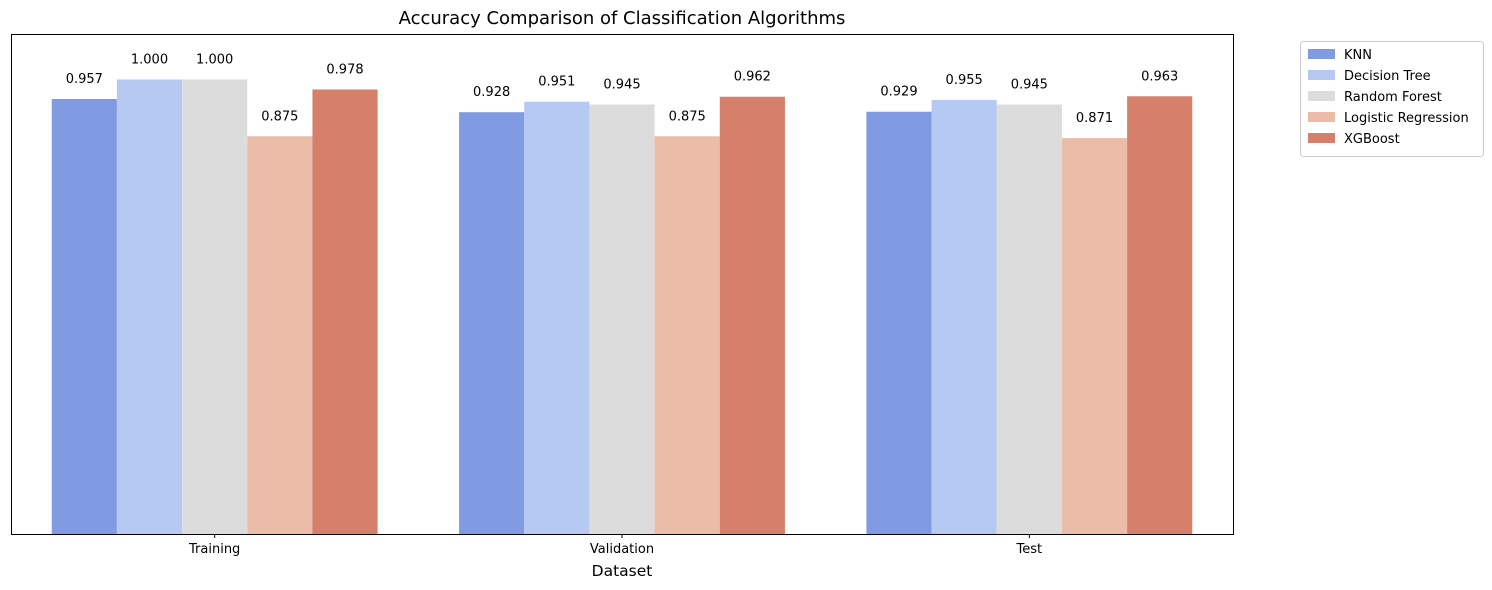 This screenshot has width=1492, height=590. Describe the element at coordinates (557, 318) in the screenshot. I see `bar-decision-tree-validation` at that location.